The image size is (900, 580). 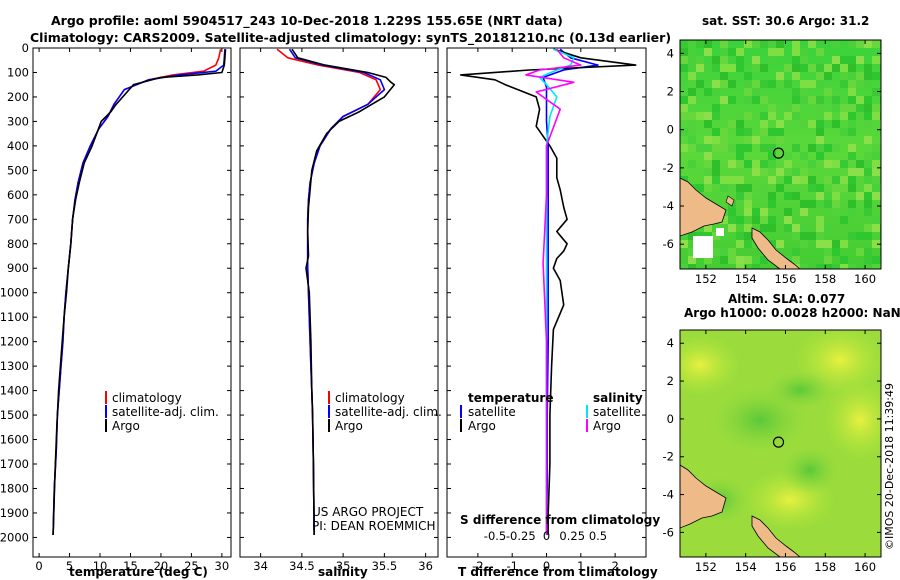 I want to click on map-y-tick-label: -6, so click(x=668, y=532).